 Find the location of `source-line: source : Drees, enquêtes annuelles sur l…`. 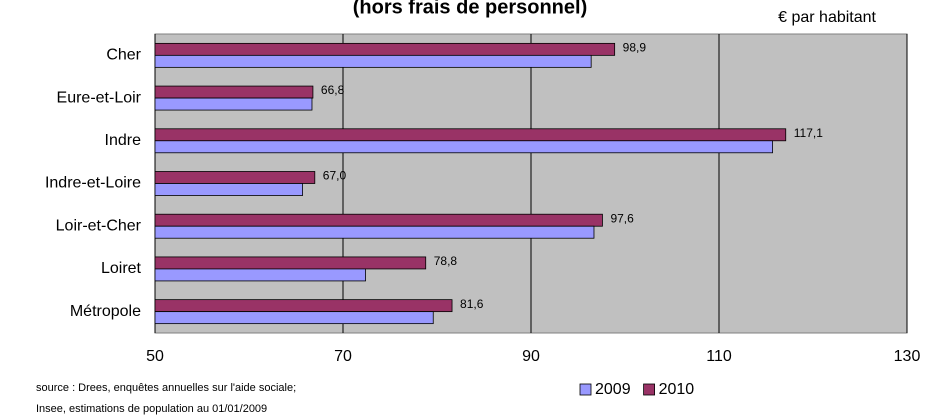

source-line: source : Drees, enquêtes annuelles sur l… is located at coordinates (166, 388).